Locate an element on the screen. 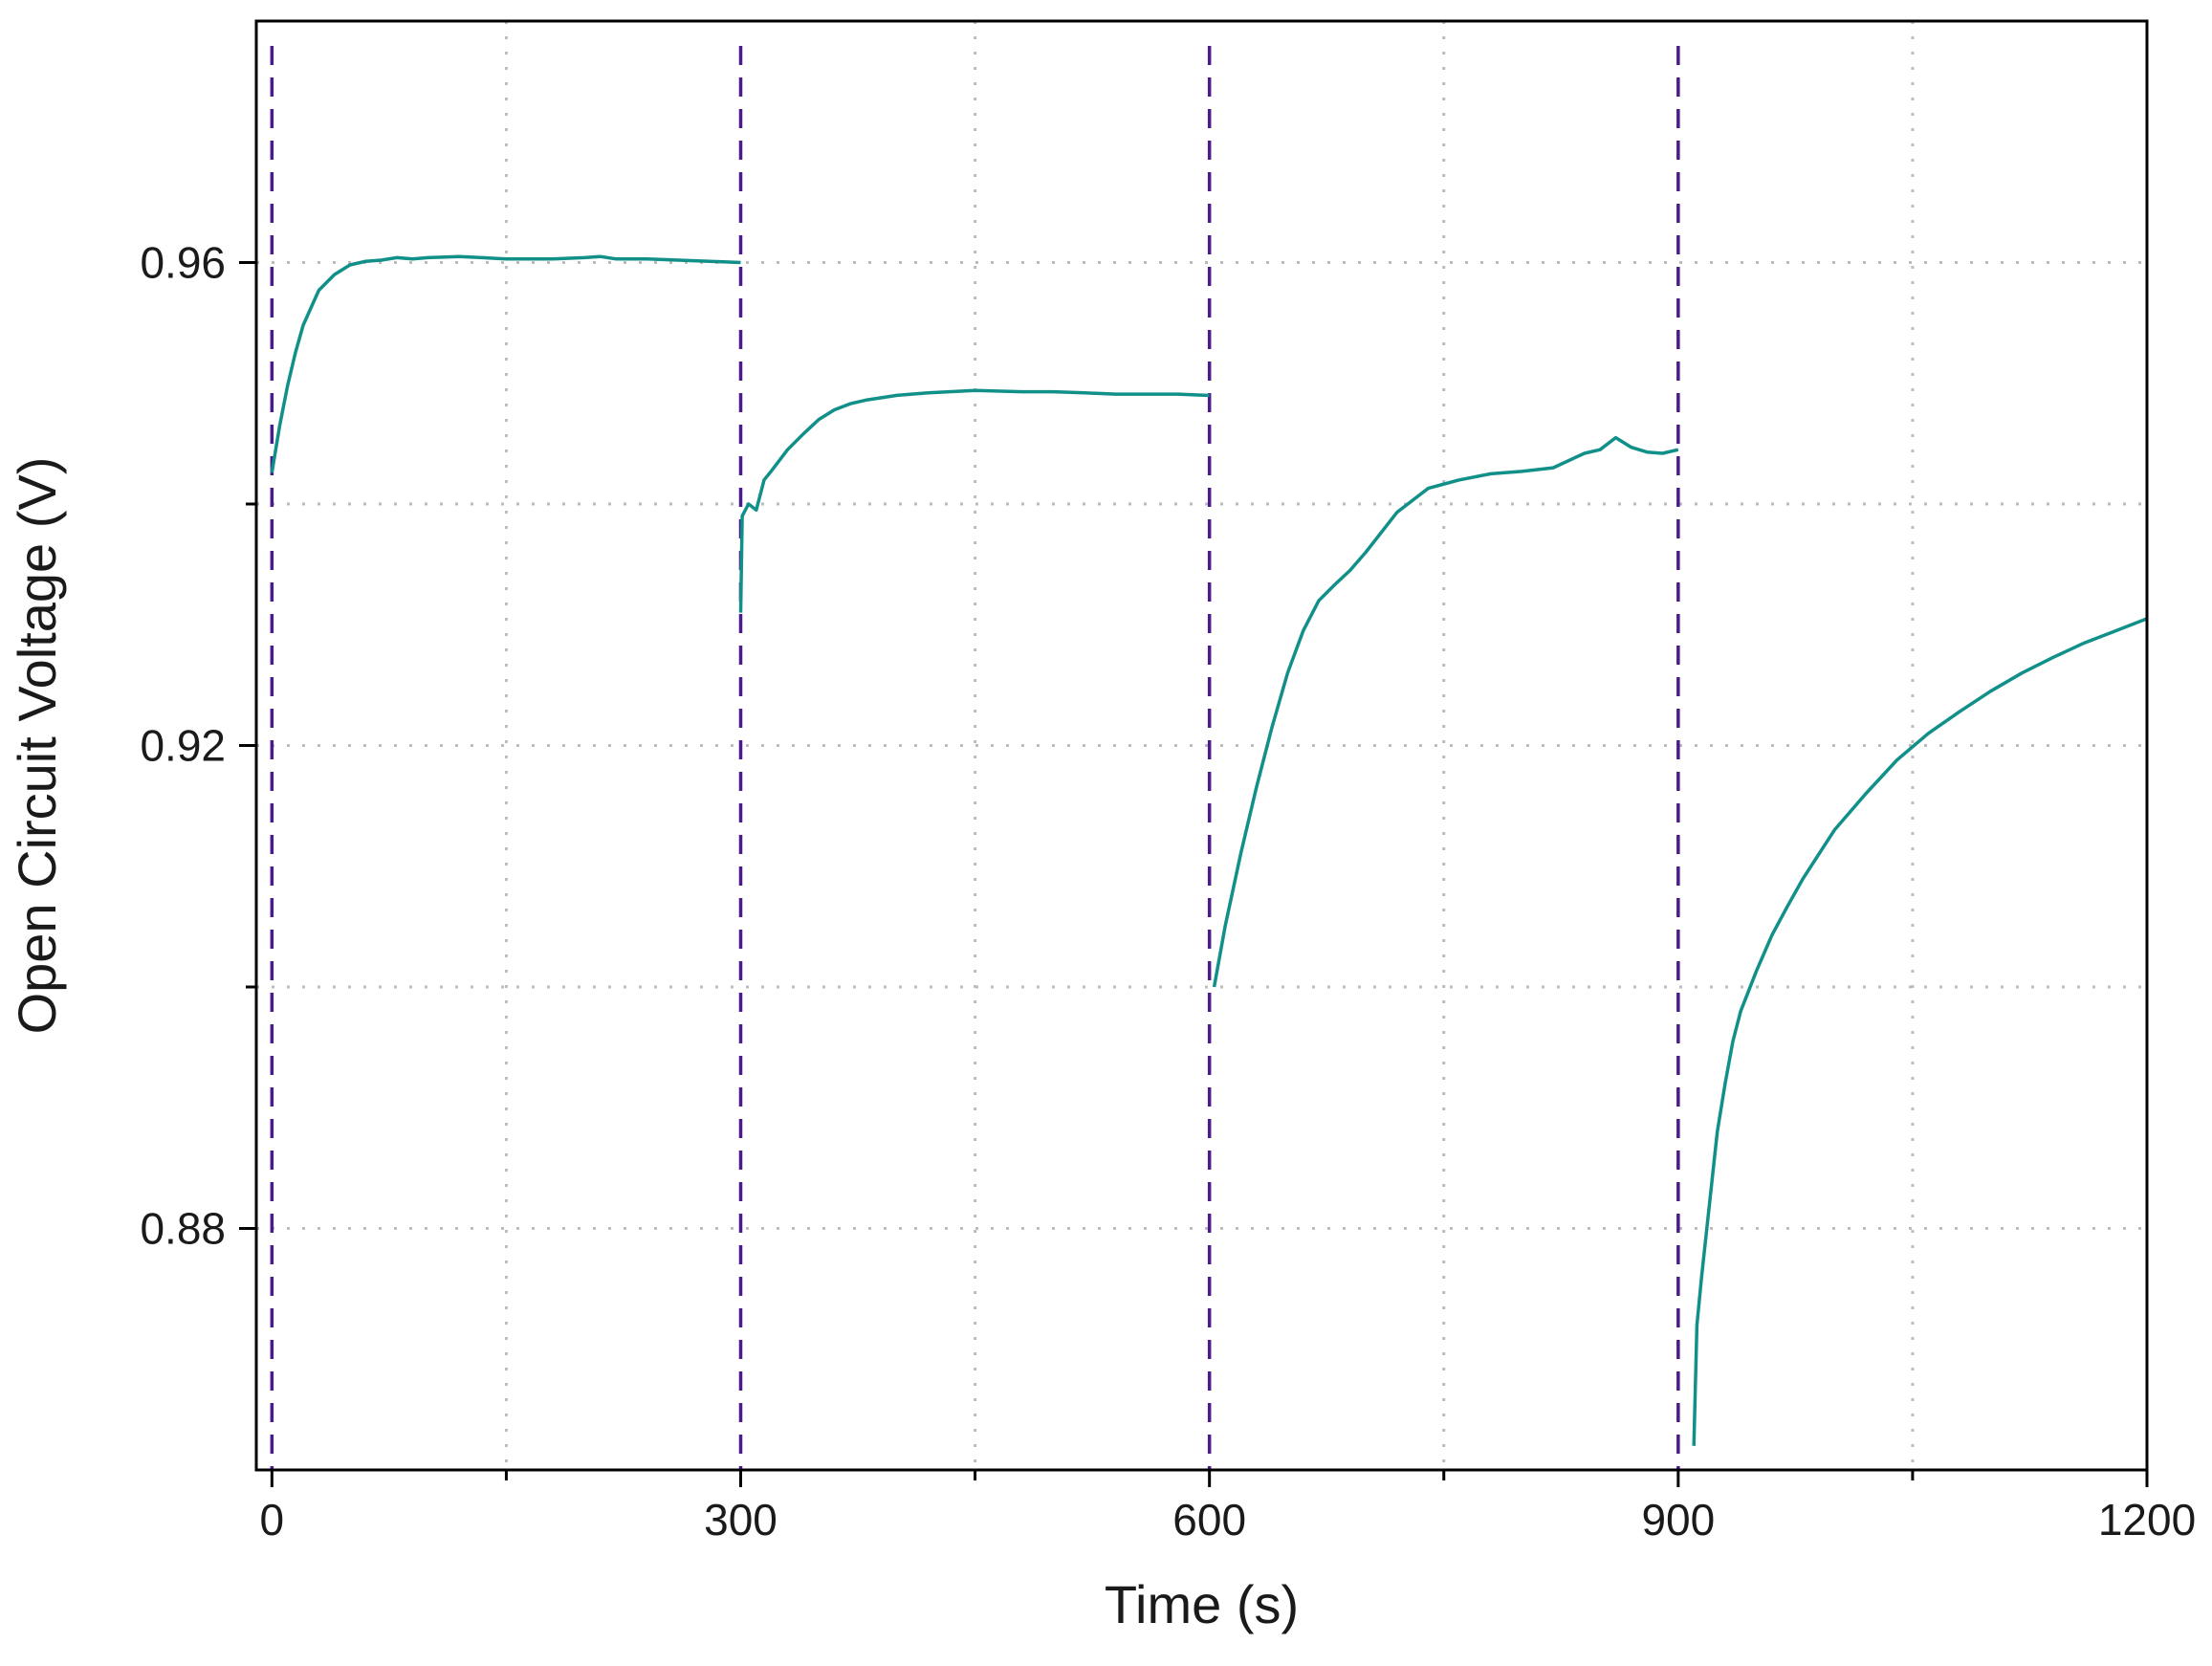  y-tick-labels: 0.88 0.92 0.96 is located at coordinates (183, 746).